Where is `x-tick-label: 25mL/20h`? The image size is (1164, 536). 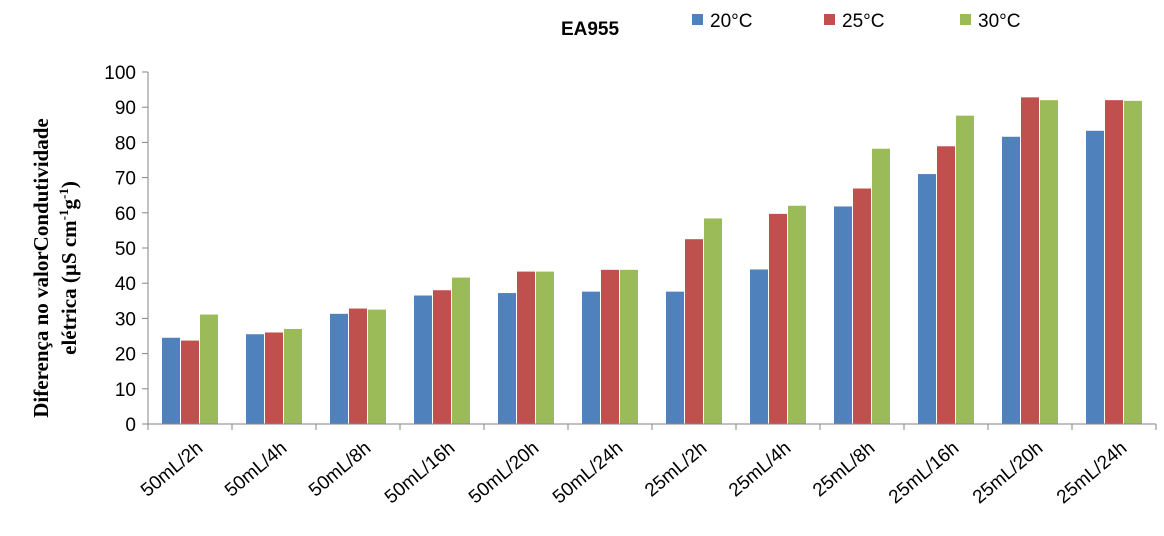
x-tick-label: 25mL/20h is located at coordinates (1008, 473).